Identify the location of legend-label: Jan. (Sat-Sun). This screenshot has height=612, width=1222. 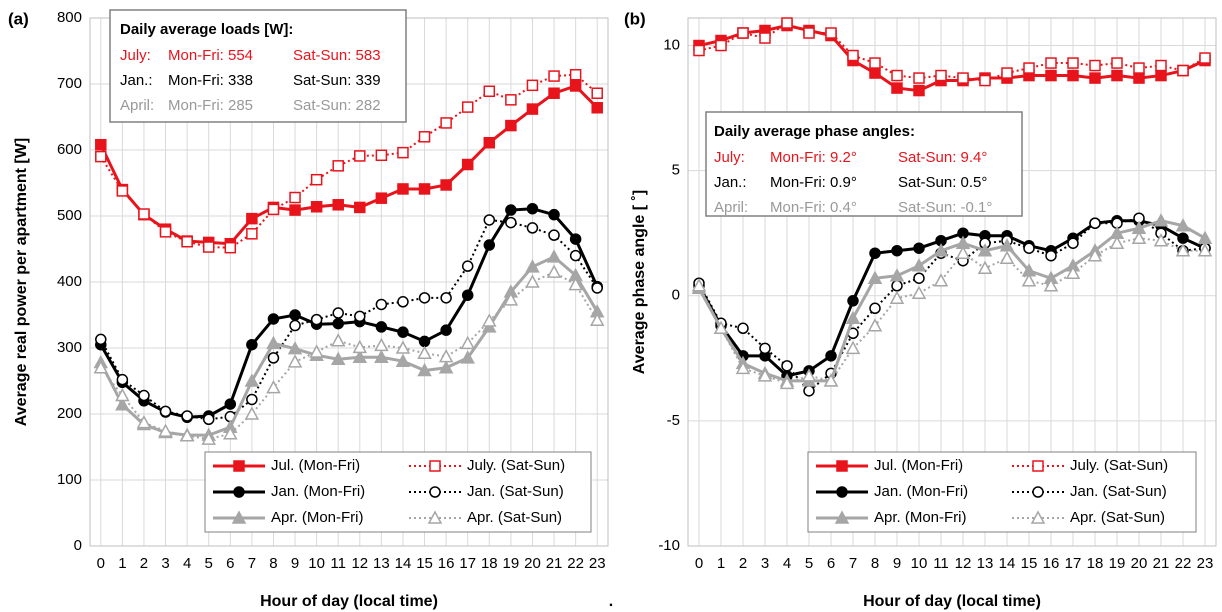
(515, 491).